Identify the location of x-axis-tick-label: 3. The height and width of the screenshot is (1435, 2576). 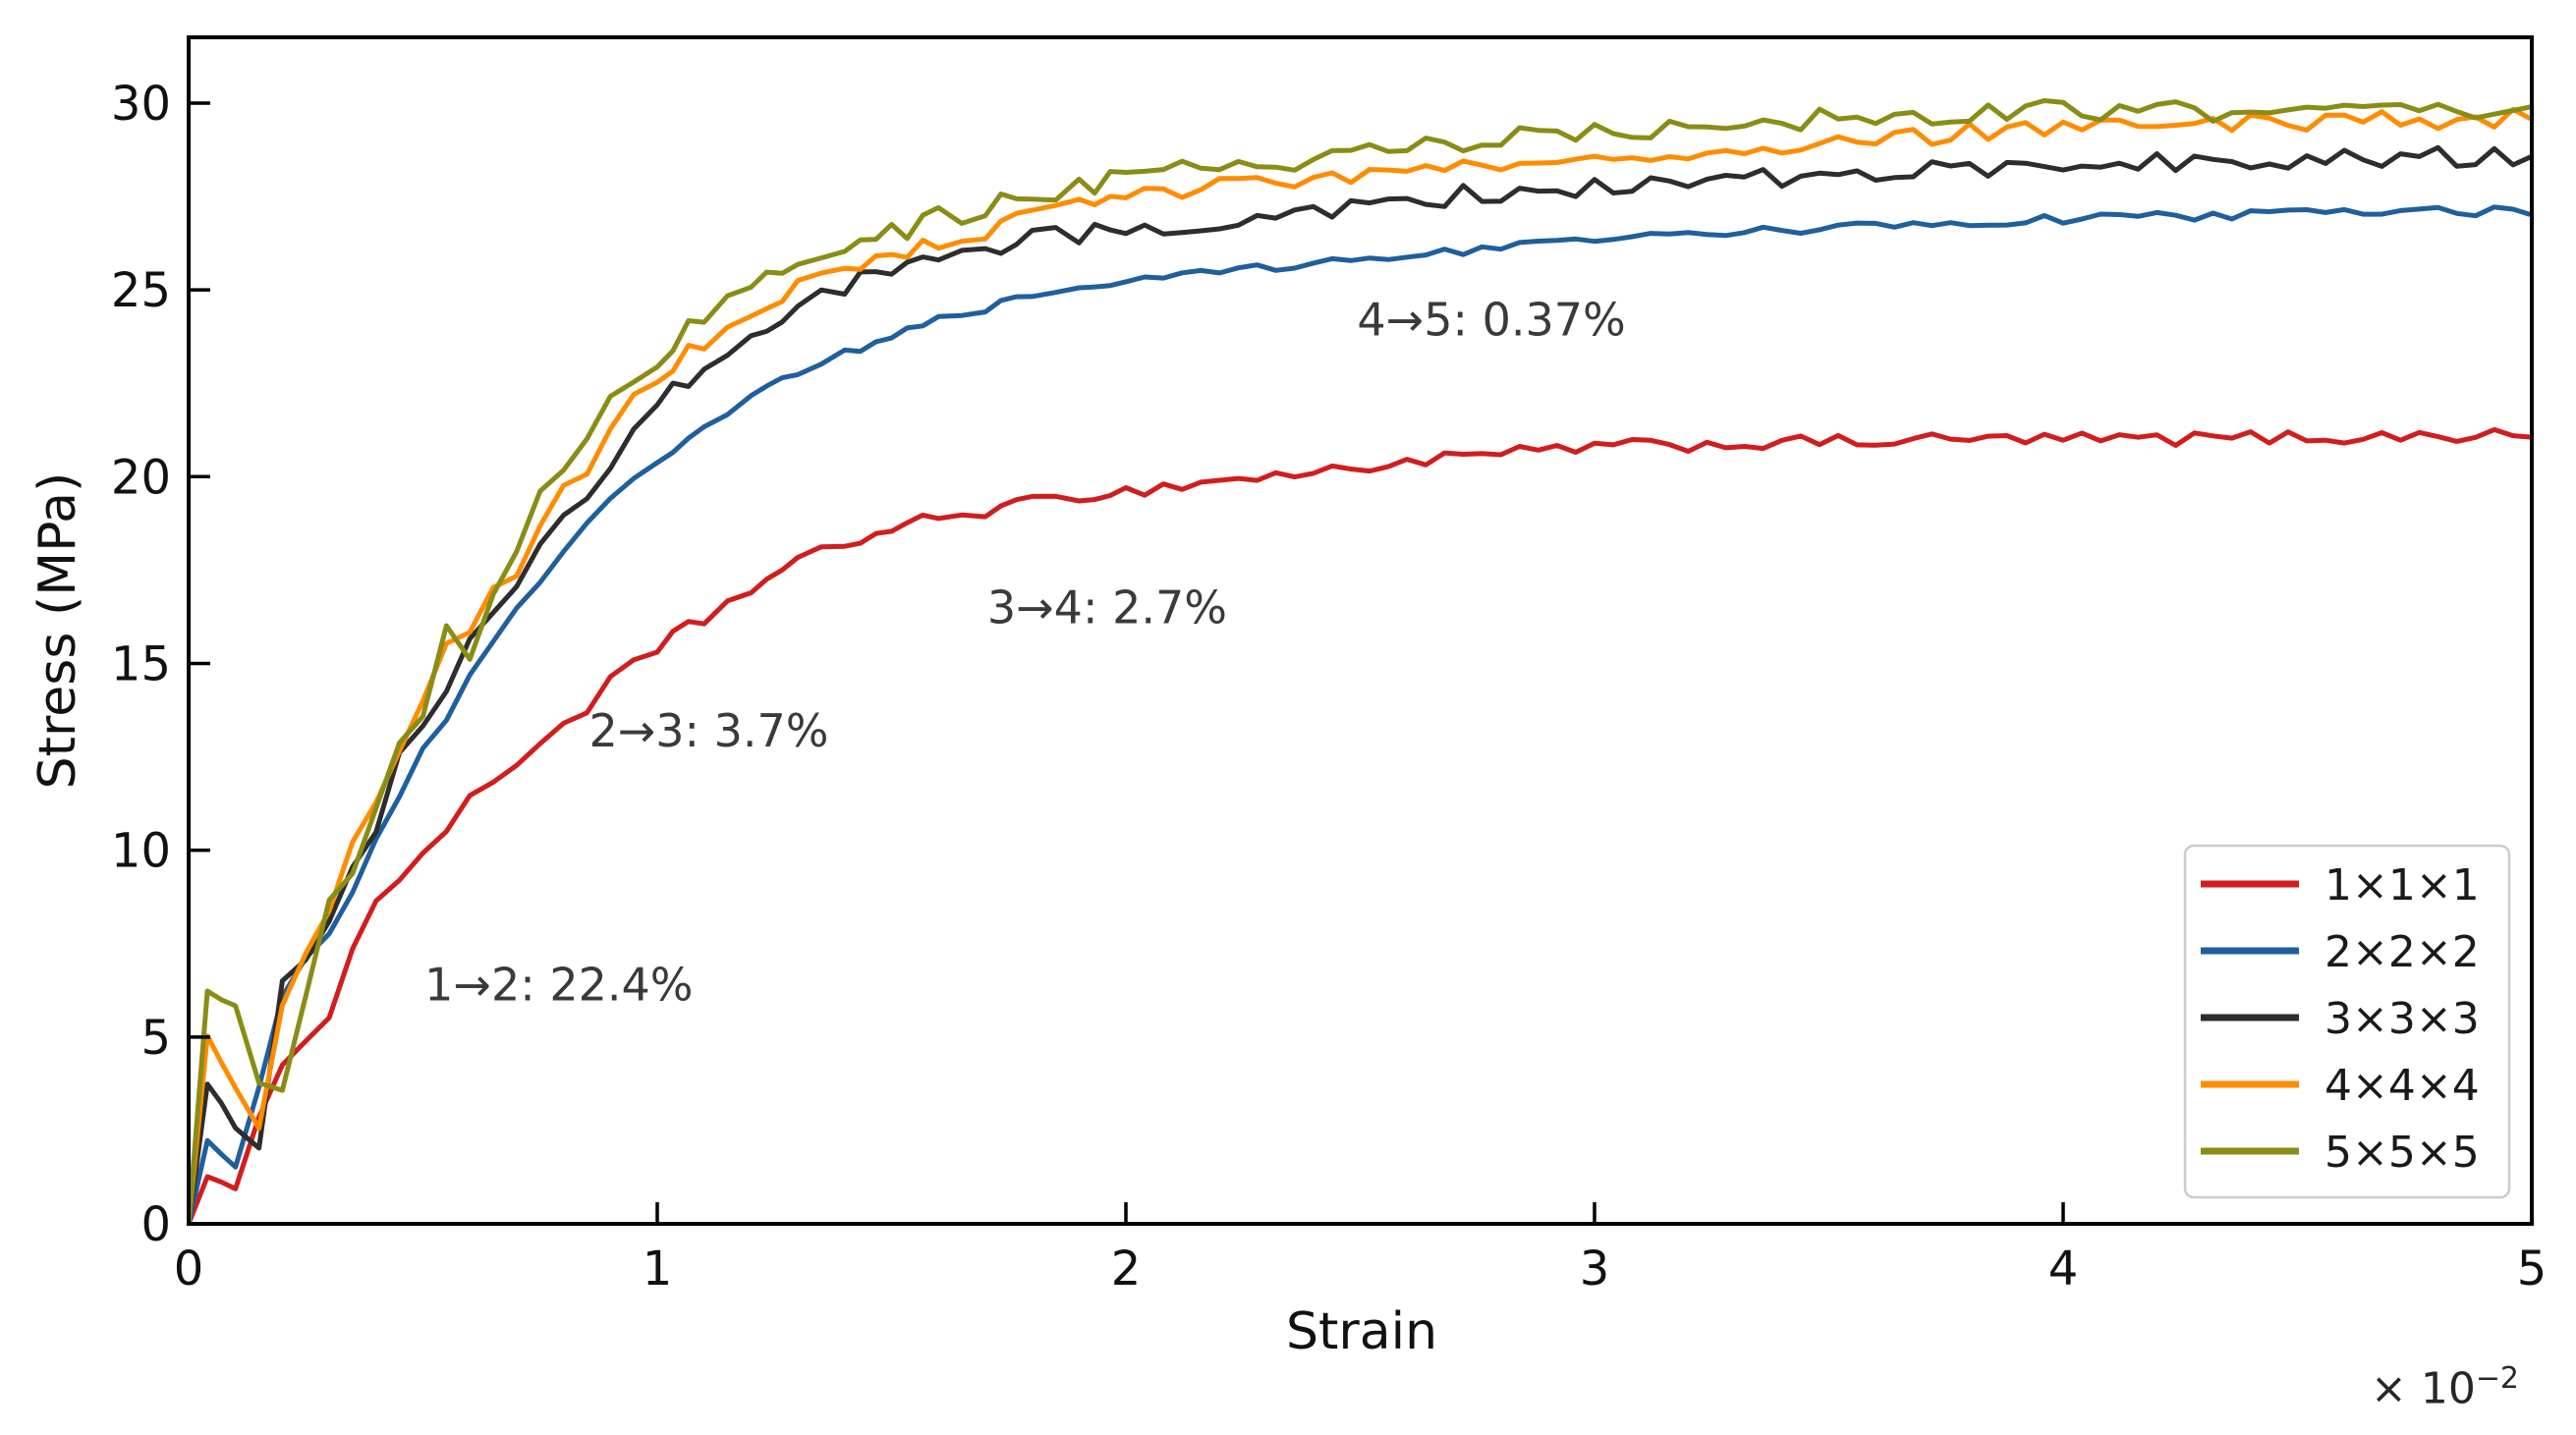
(1595, 1269).